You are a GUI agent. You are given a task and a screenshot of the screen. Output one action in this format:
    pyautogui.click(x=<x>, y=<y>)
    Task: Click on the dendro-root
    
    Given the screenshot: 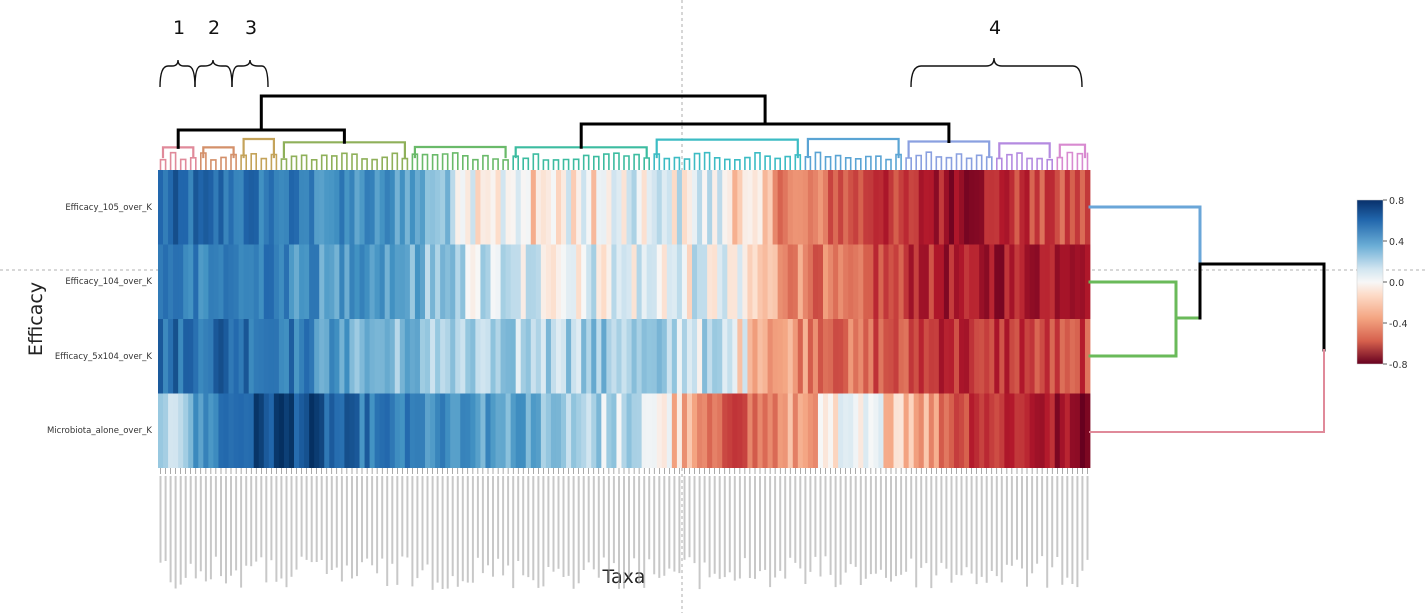 What is the action you would take?
    pyautogui.click(x=513, y=113)
    